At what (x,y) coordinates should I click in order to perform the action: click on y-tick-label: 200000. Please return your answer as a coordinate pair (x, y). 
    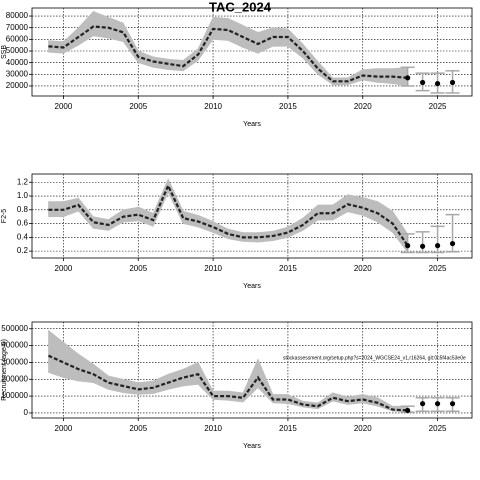
    Looking at the image, I should click on (14, 378).